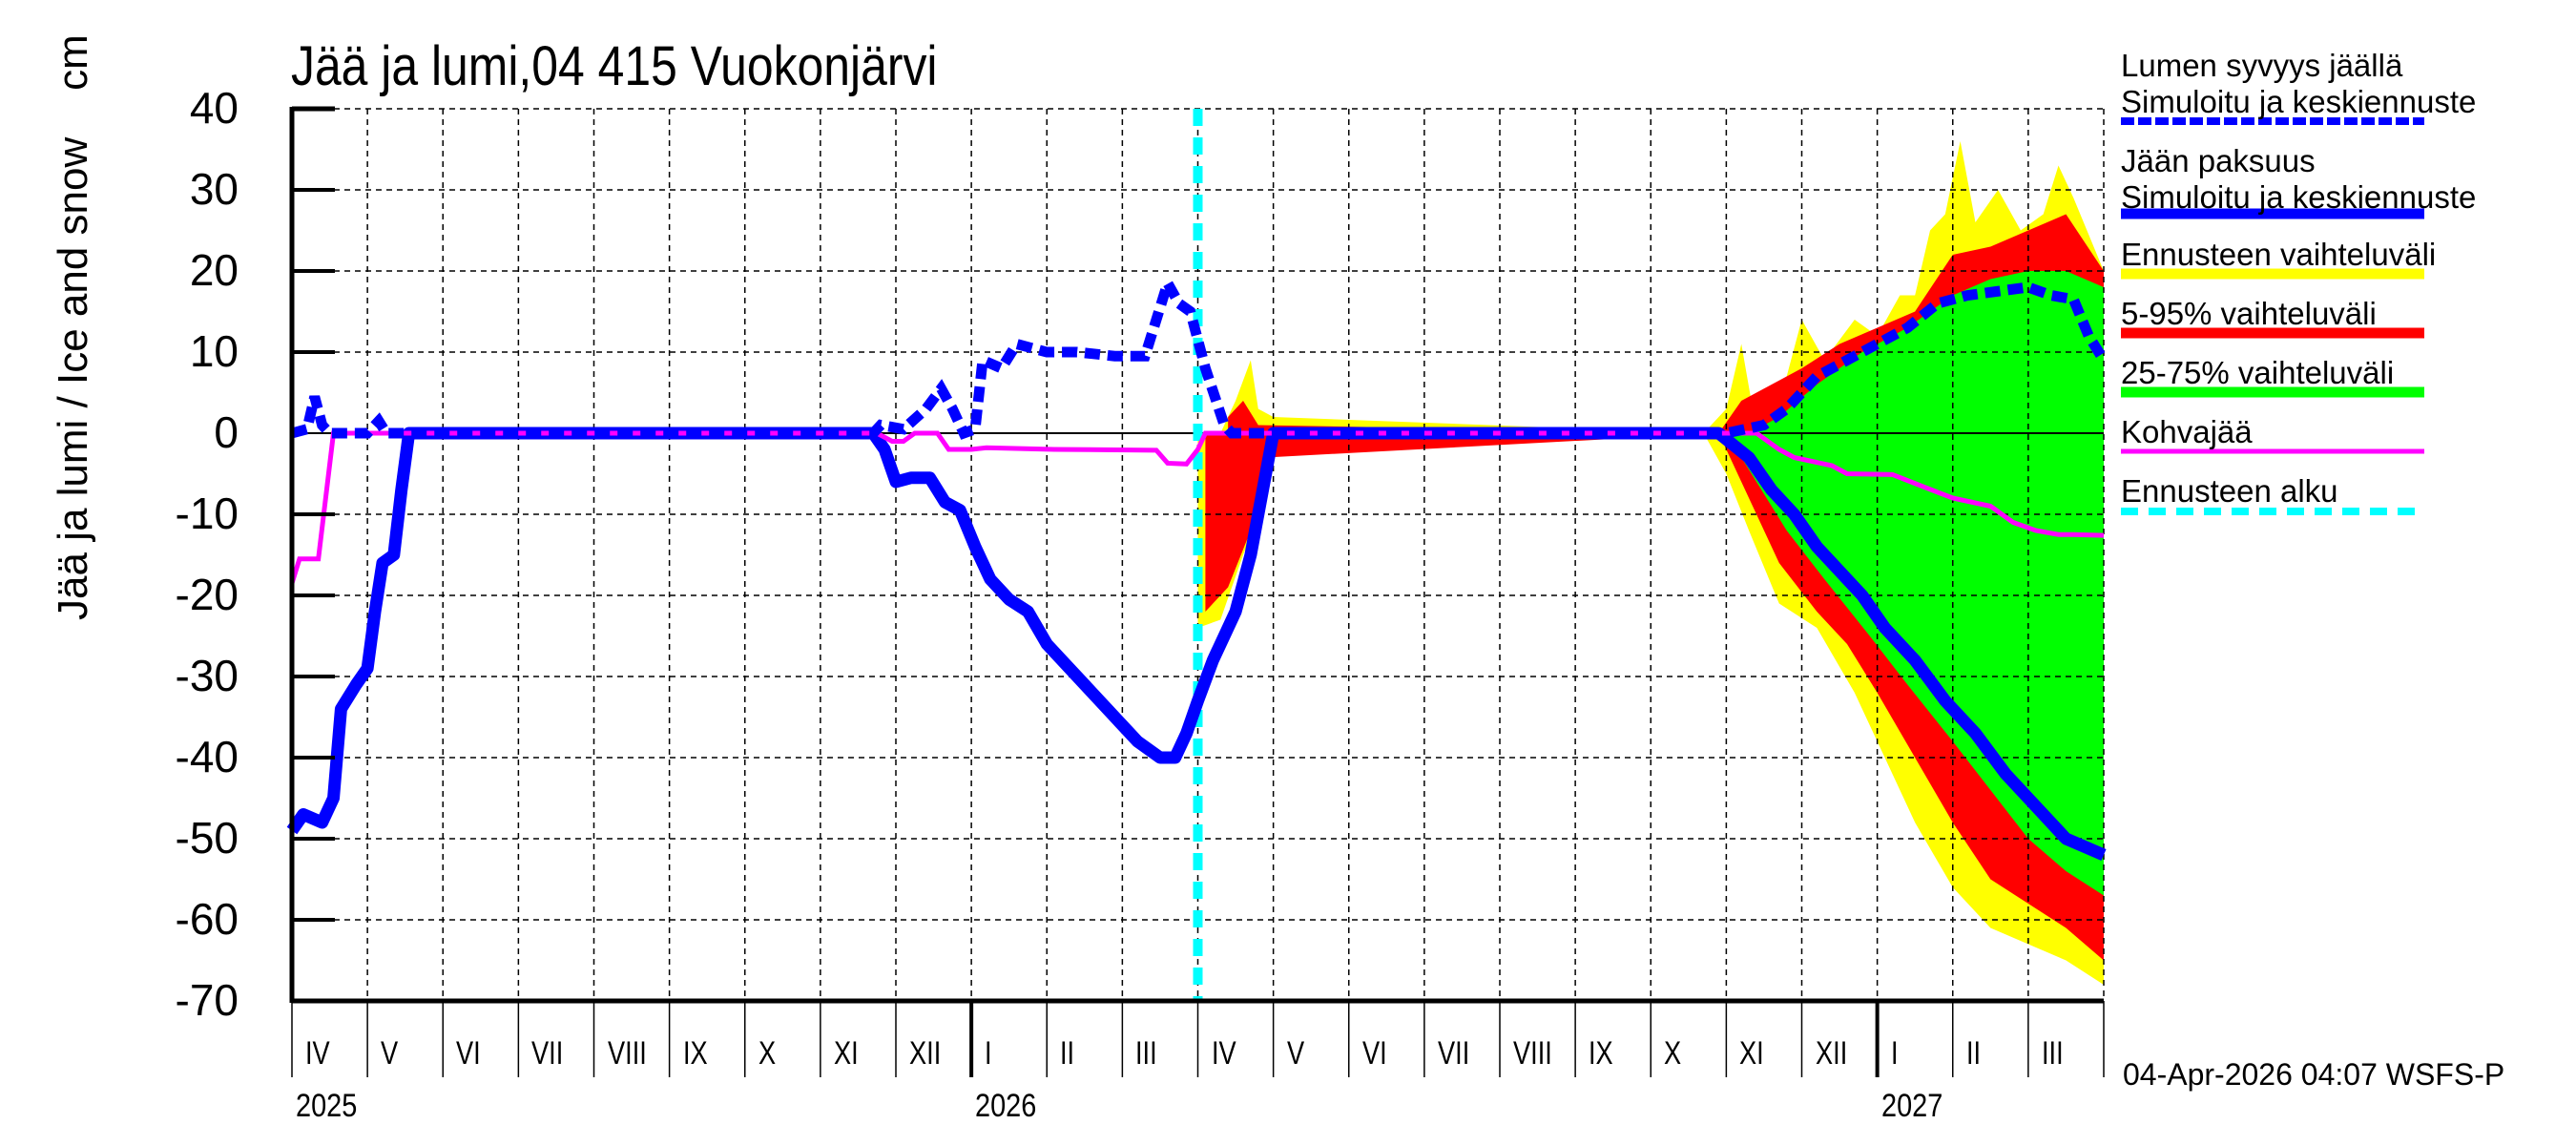 Image resolution: width=2576 pixels, height=1145 pixels. What do you see at coordinates (207, 514) in the screenshot?
I see `y-tick-label: -10` at bounding box center [207, 514].